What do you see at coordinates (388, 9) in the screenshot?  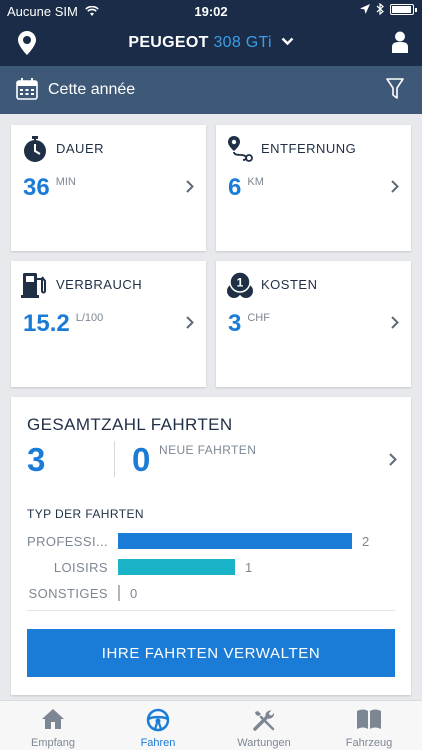 I see `status-right` at bounding box center [388, 9].